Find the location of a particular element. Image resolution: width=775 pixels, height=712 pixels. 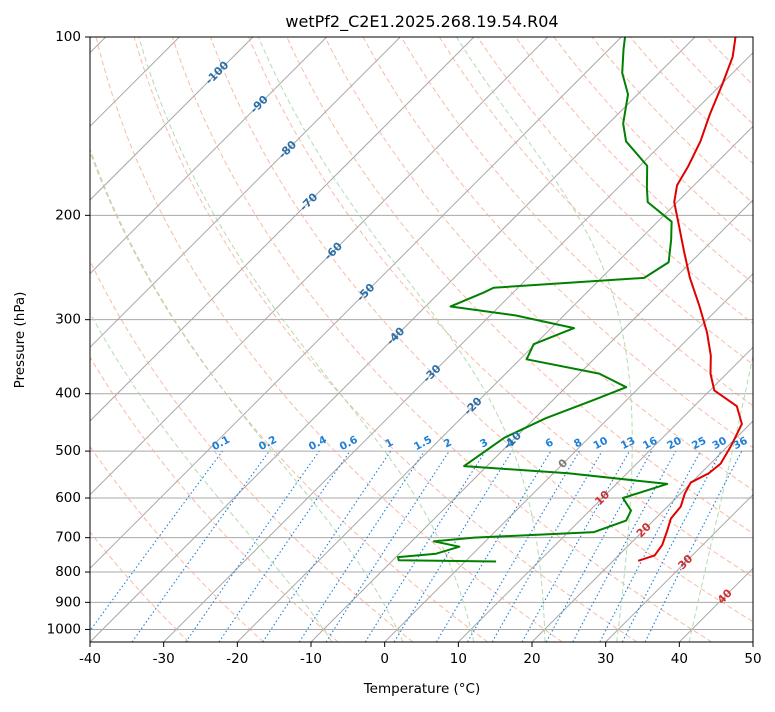

y-tick-label: 400 is located at coordinates (68, 394).